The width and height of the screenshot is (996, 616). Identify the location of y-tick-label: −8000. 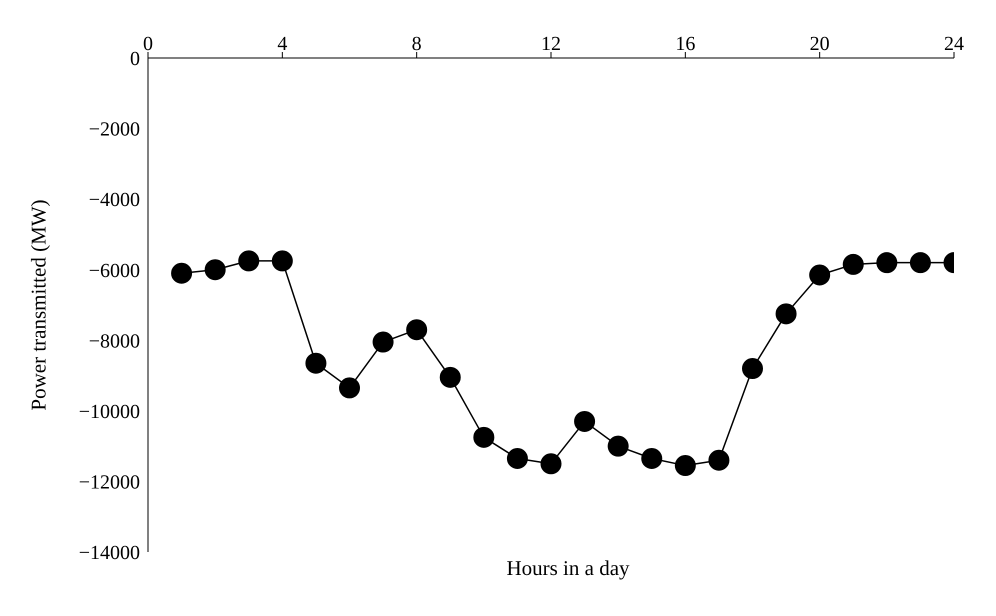
(114, 341).